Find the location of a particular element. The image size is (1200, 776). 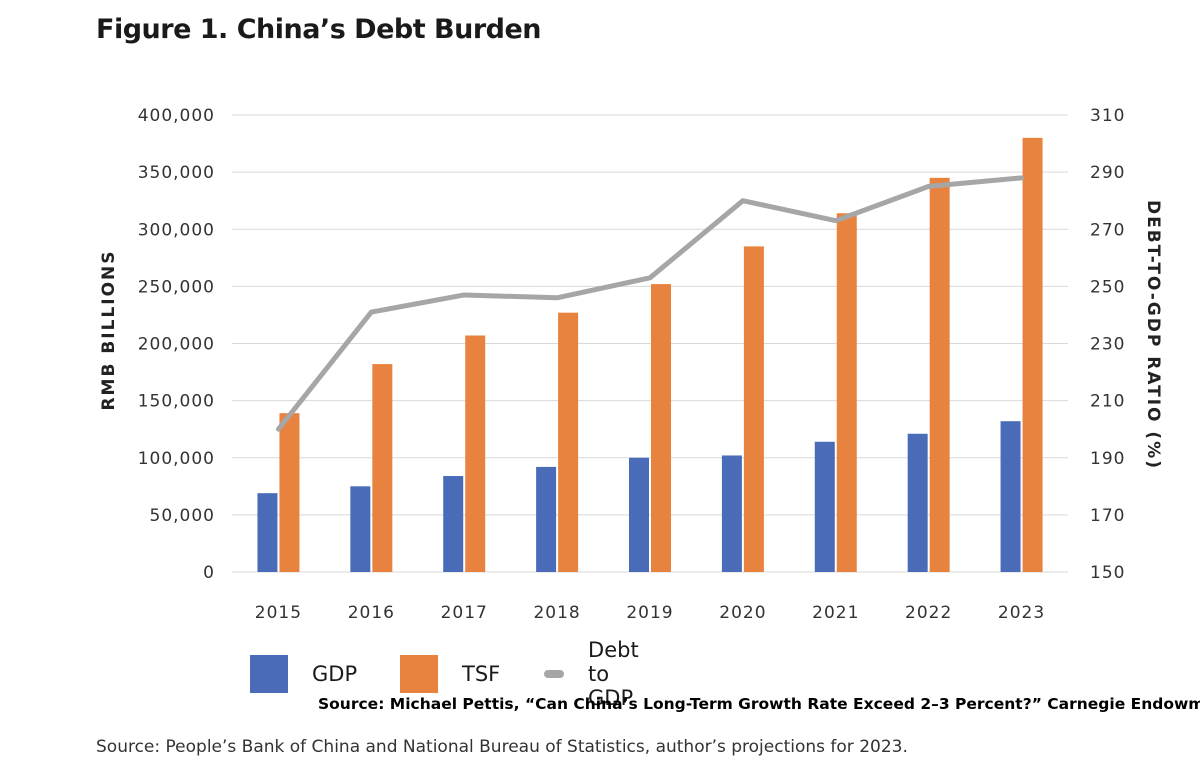

legend-item-ratio: Debt to GDP is located at coordinates (600, 674).